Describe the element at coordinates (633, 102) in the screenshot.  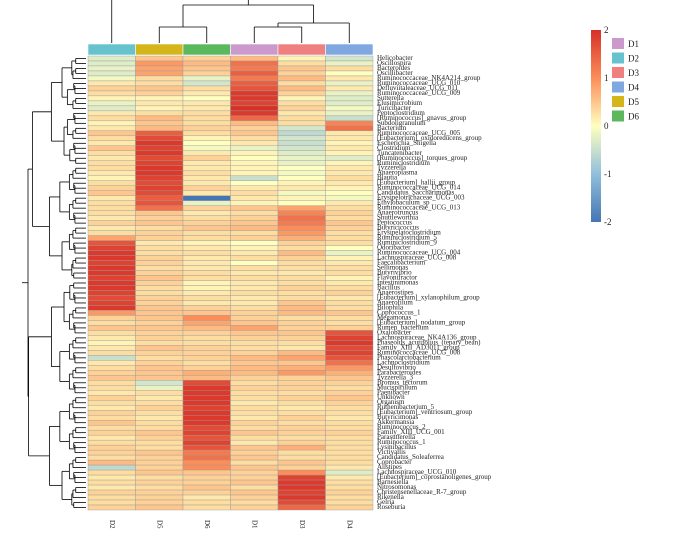
I see `legend-label: D5` at that location.